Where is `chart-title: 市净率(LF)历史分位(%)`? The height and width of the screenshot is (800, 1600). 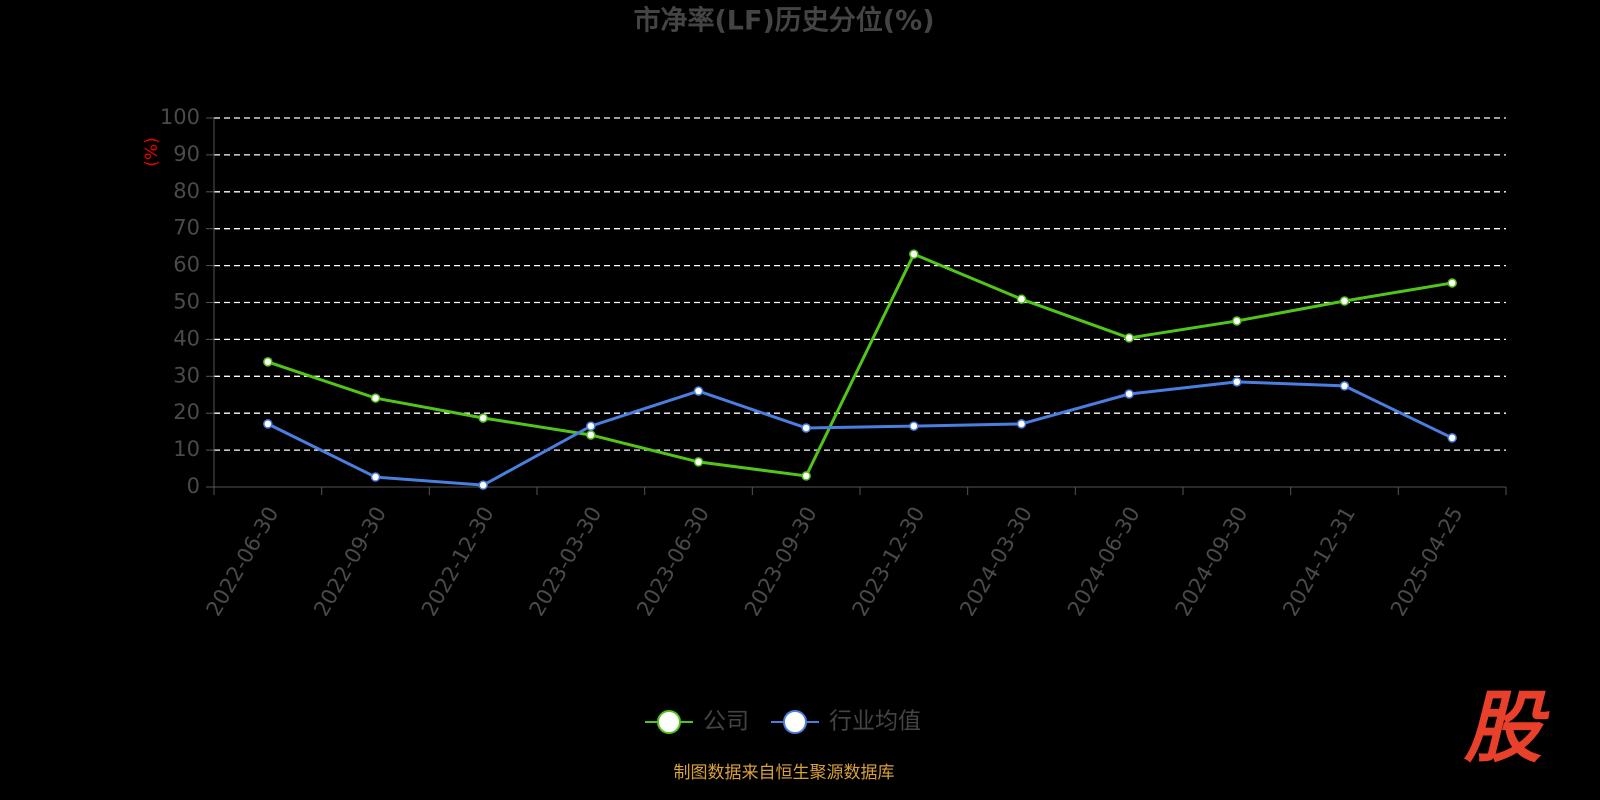
chart-title: 市净率(LF)历史分位(%) is located at coordinates (783, 21).